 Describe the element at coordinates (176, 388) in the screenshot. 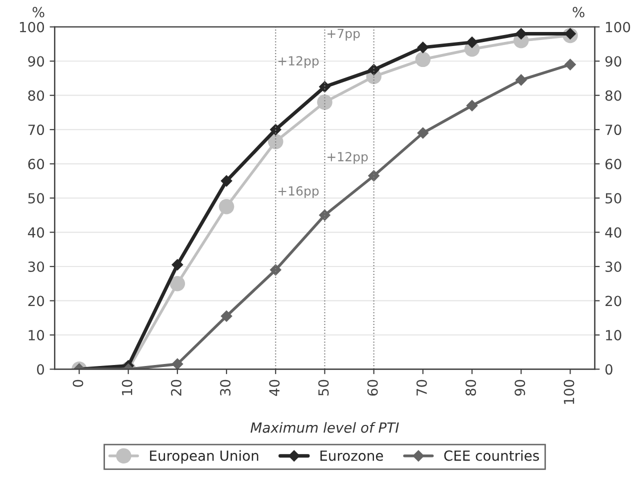

I see `x-tick-label: 20` at that location.